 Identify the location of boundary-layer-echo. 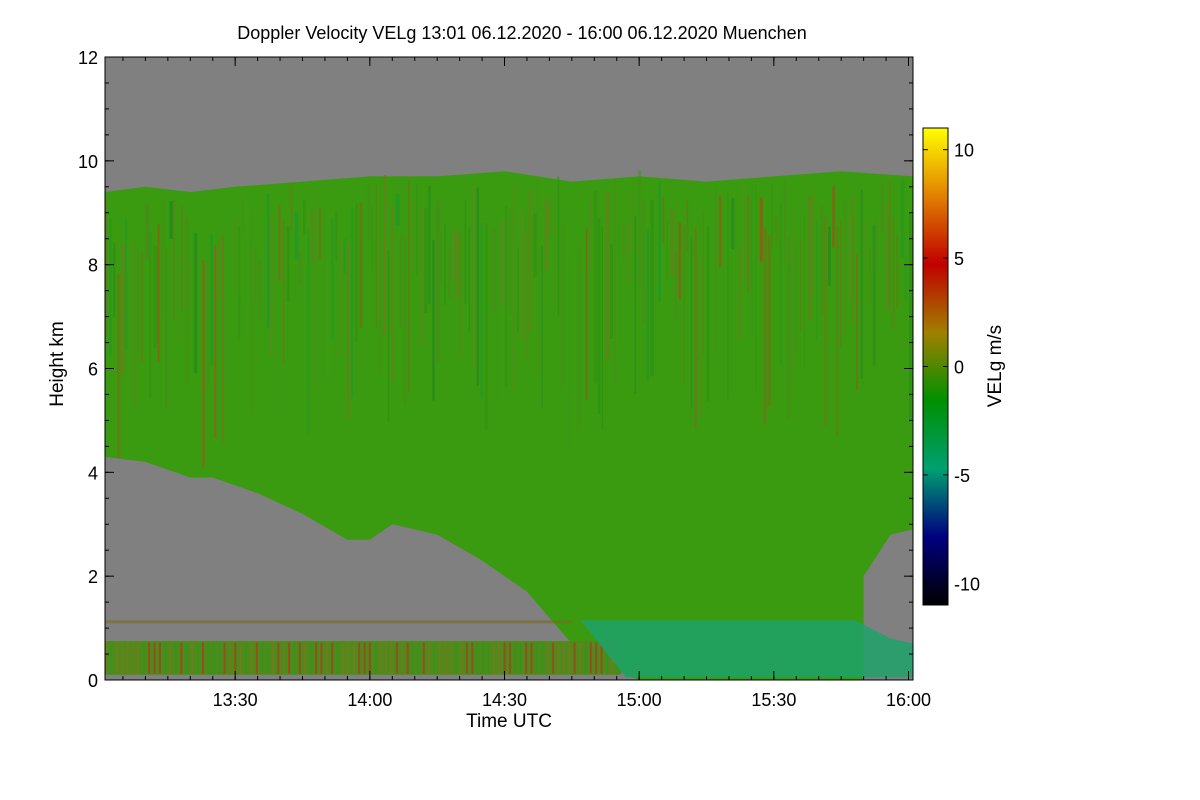
(509, 649).